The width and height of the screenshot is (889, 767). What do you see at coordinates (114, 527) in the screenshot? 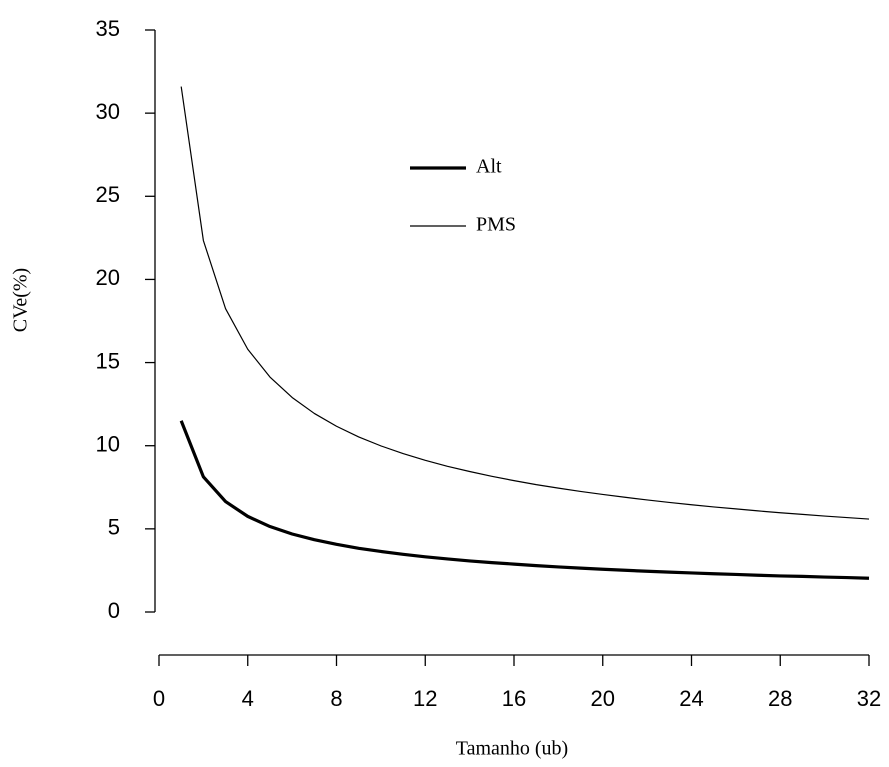
I see `y-tick-label: 5` at bounding box center [114, 527].